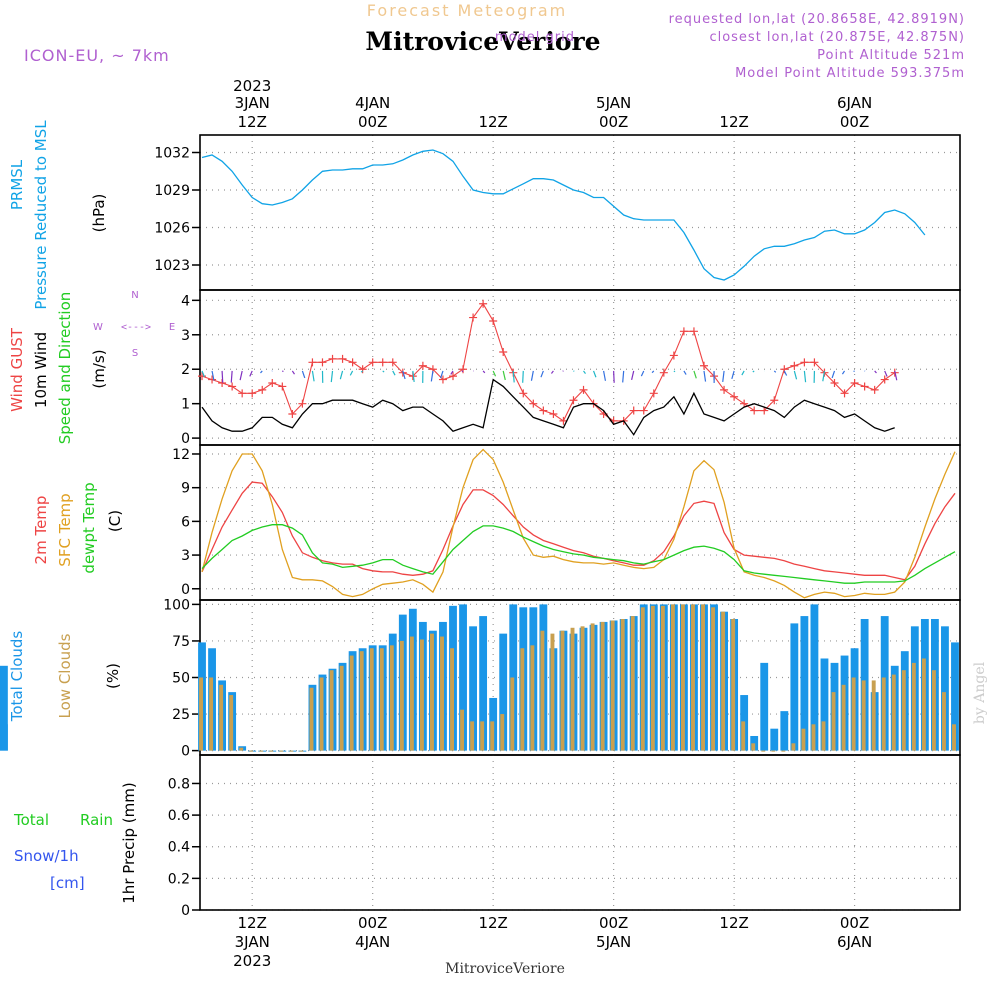  I want to click on series-line-10m-wind, so click(548, 407).